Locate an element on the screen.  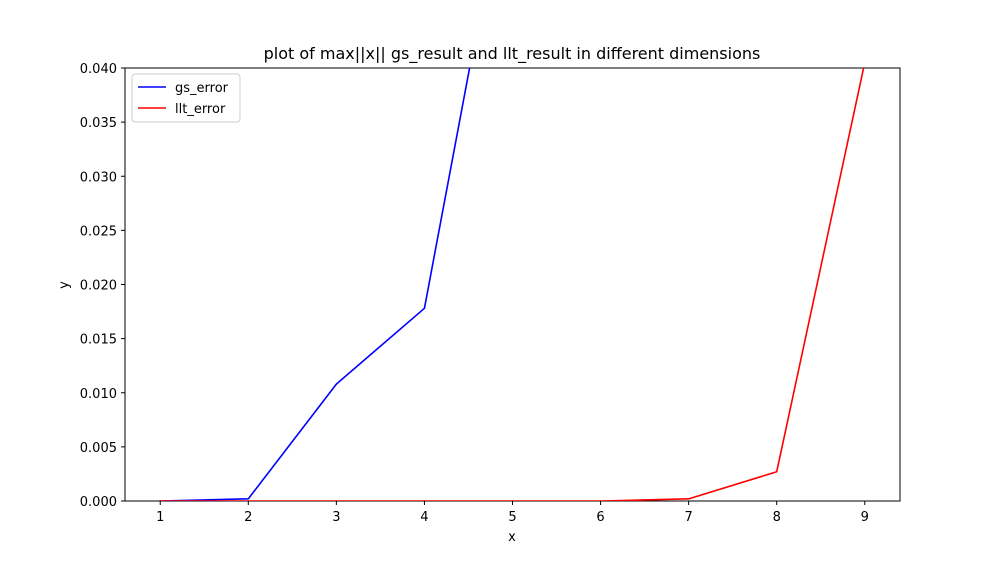
y-tick-label: 0.005 is located at coordinates (98, 448).